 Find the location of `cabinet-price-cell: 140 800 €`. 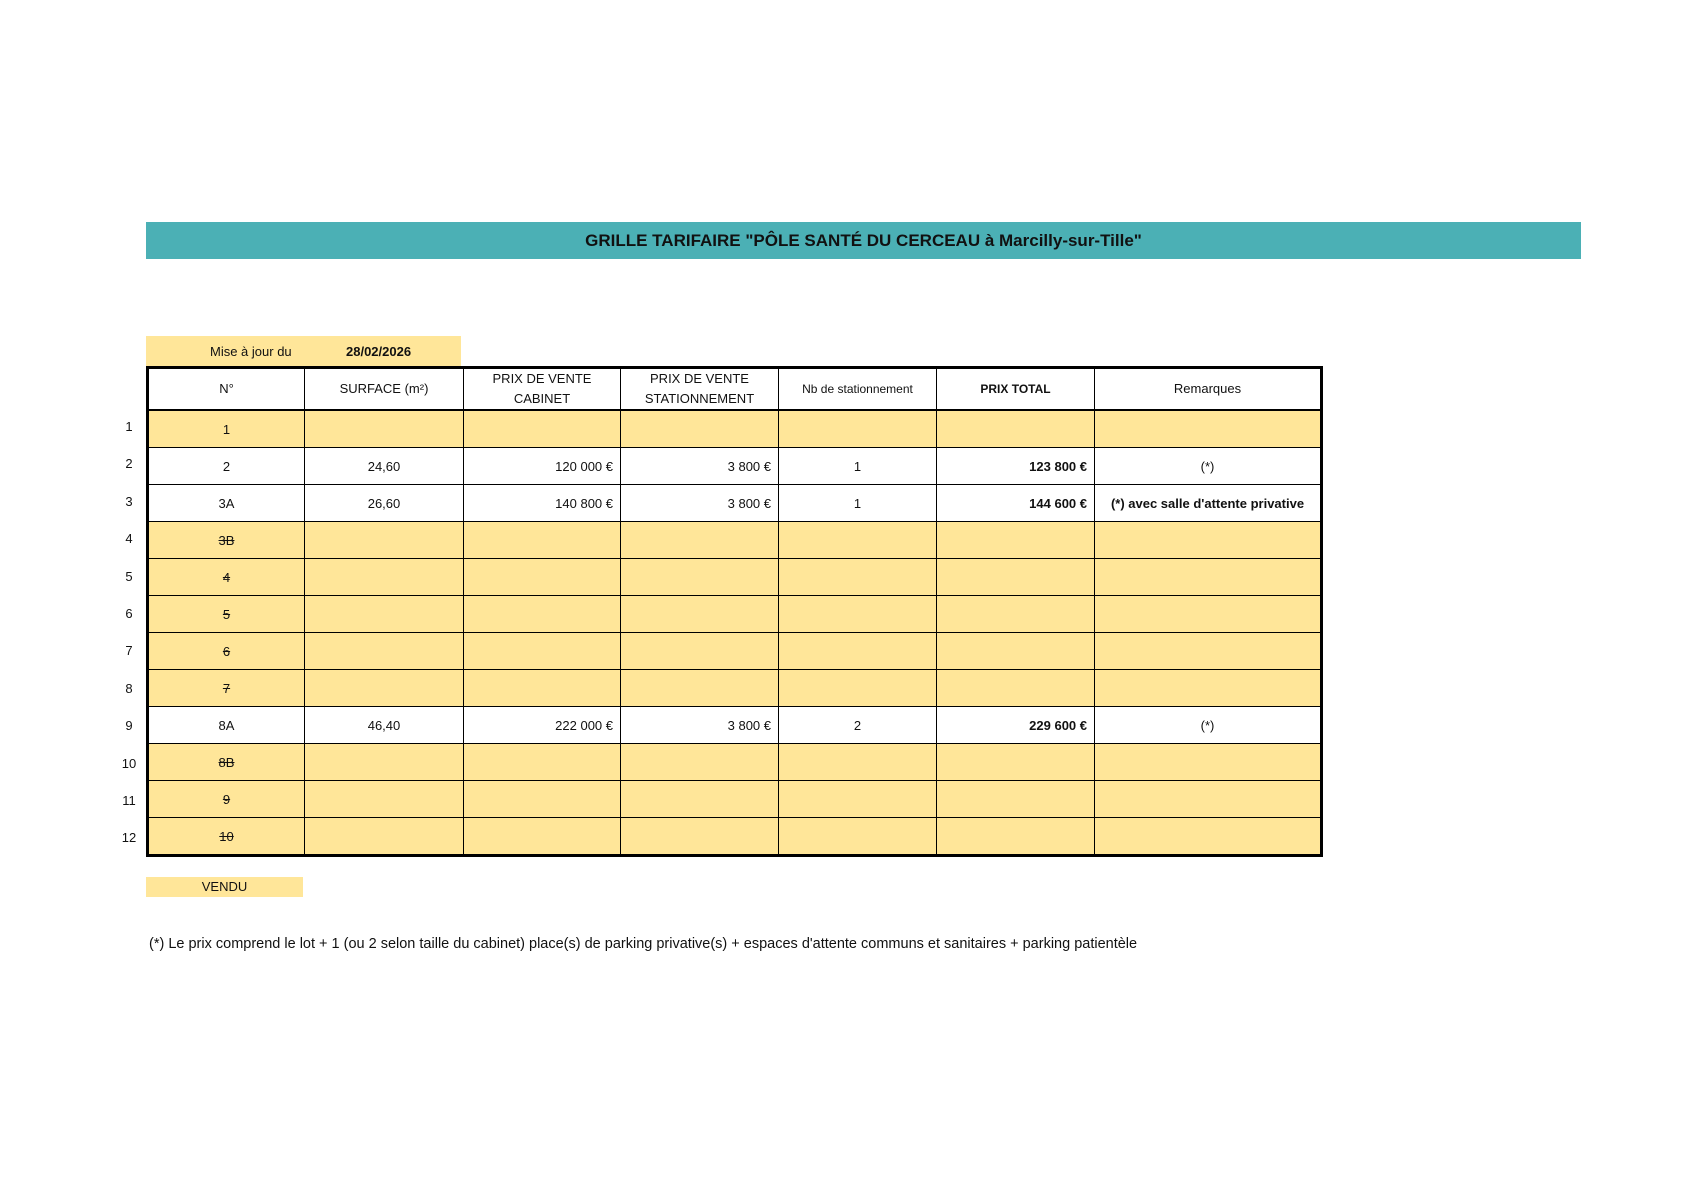

cabinet-price-cell: 140 800 € is located at coordinates (542, 503).